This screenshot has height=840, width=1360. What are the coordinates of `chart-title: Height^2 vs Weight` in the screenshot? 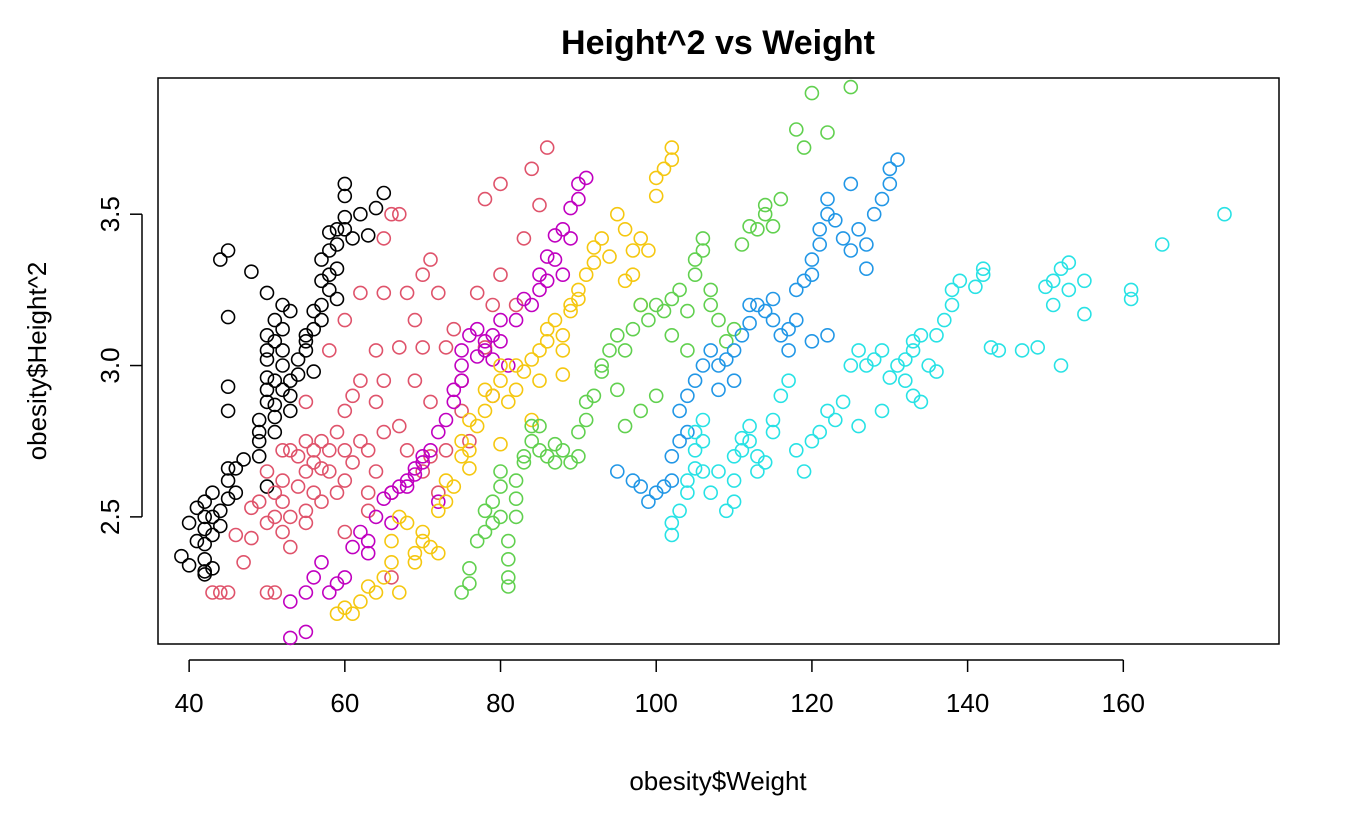 It's located at (718, 43).